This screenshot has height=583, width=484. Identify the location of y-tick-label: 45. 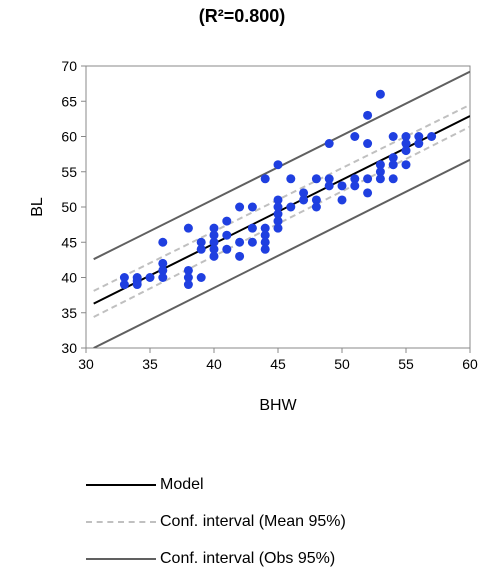
(69, 242).